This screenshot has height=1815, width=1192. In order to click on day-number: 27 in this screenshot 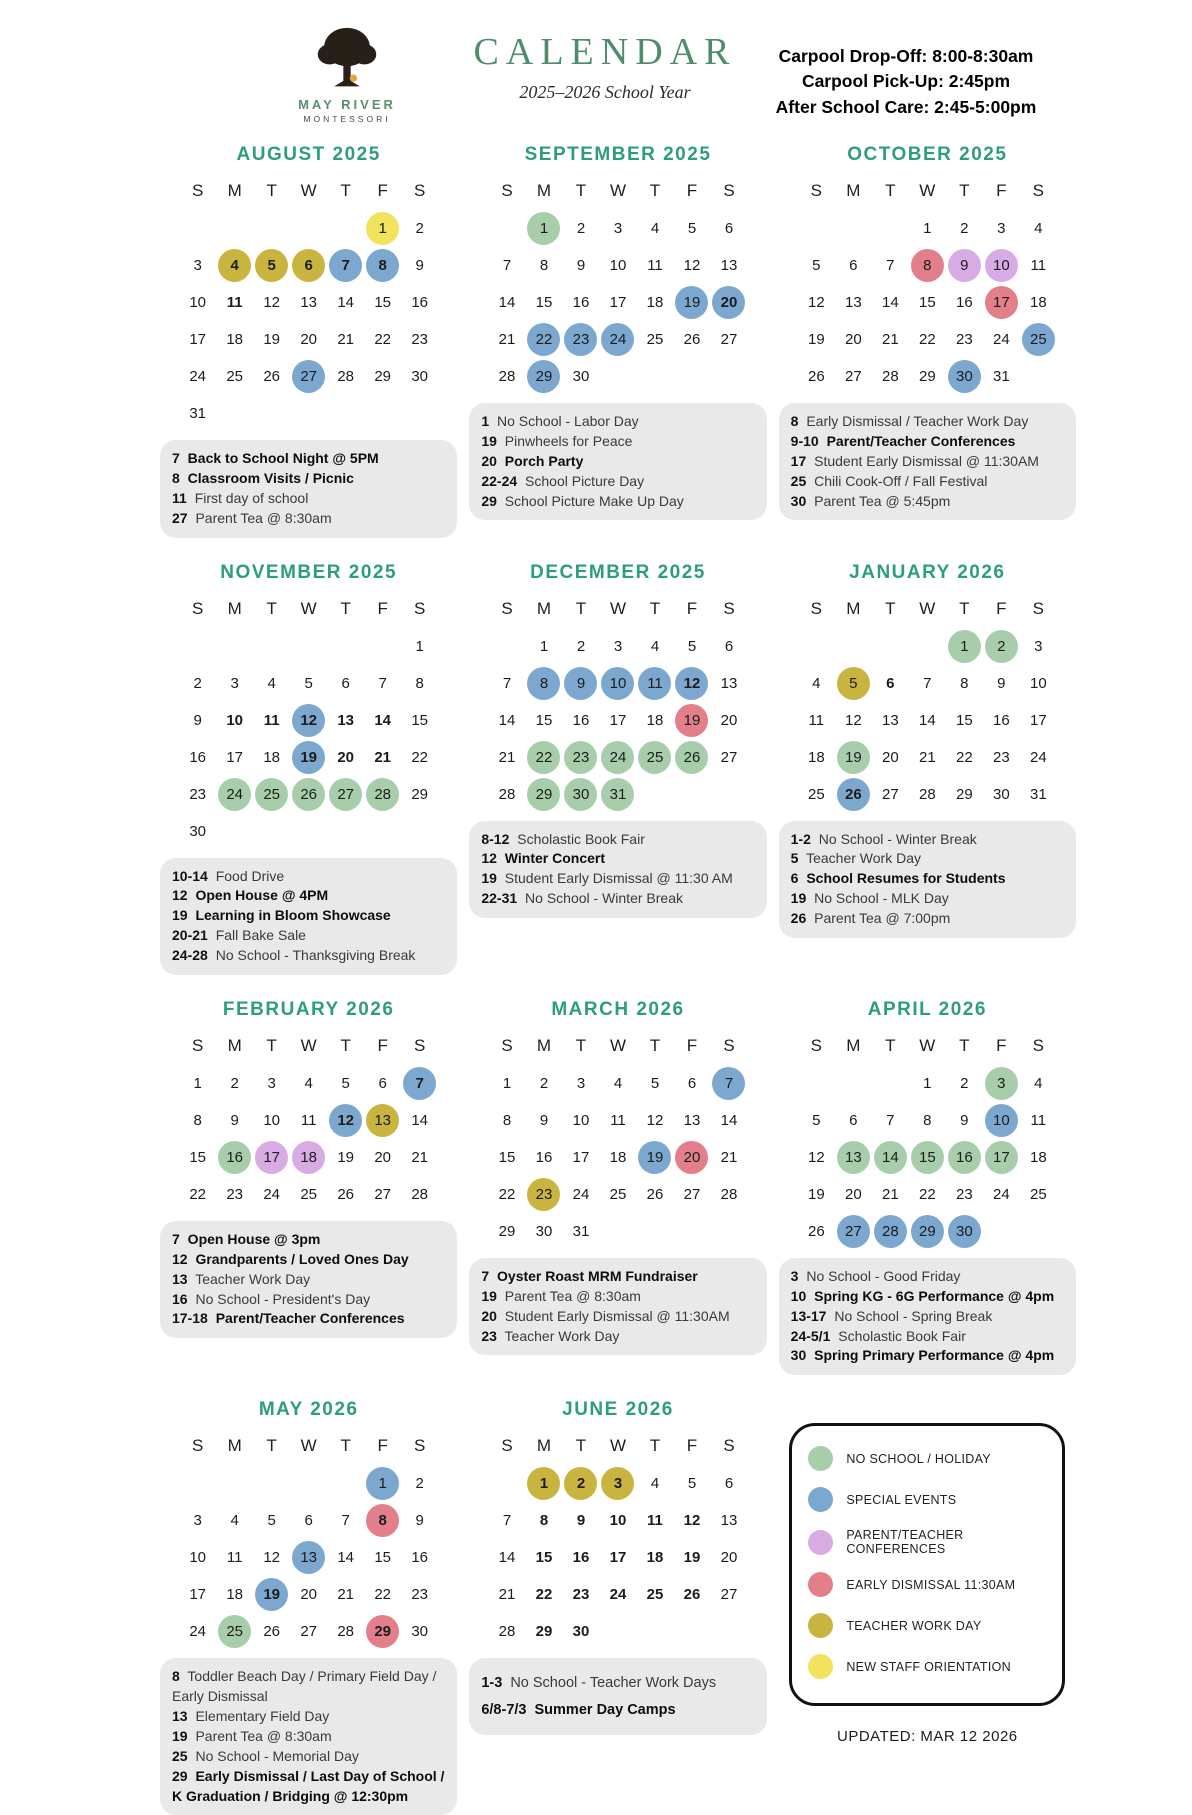, I will do `click(308, 1632)`.